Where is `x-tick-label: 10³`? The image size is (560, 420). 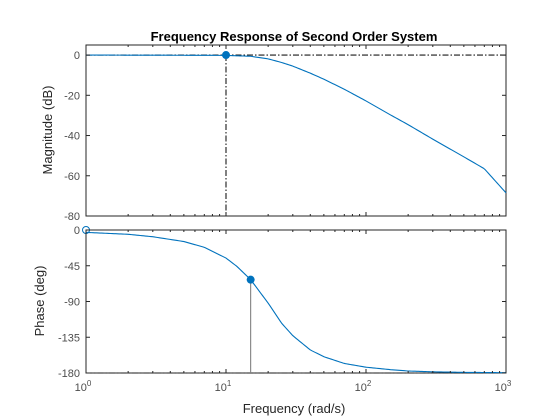
x-tick-label: 10³ is located at coordinates (503, 386).